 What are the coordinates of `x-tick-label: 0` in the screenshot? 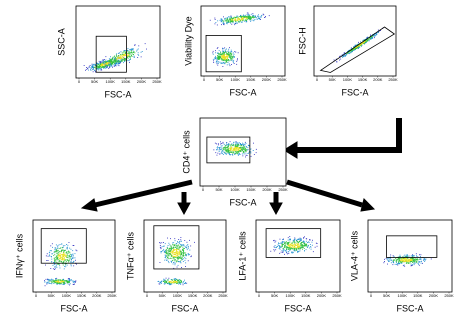 It's located at (36, 295).